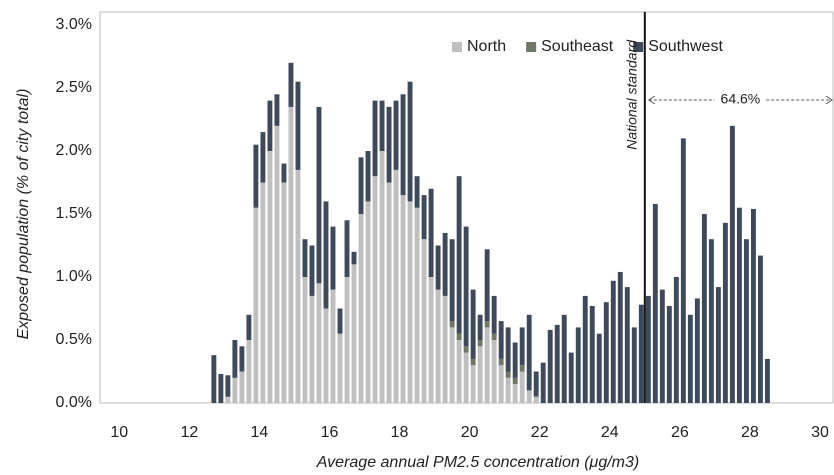 The height and width of the screenshot is (475, 834). Describe the element at coordinates (610, 432) in the screenshot. I see `x-tick-label: 24` at that location.